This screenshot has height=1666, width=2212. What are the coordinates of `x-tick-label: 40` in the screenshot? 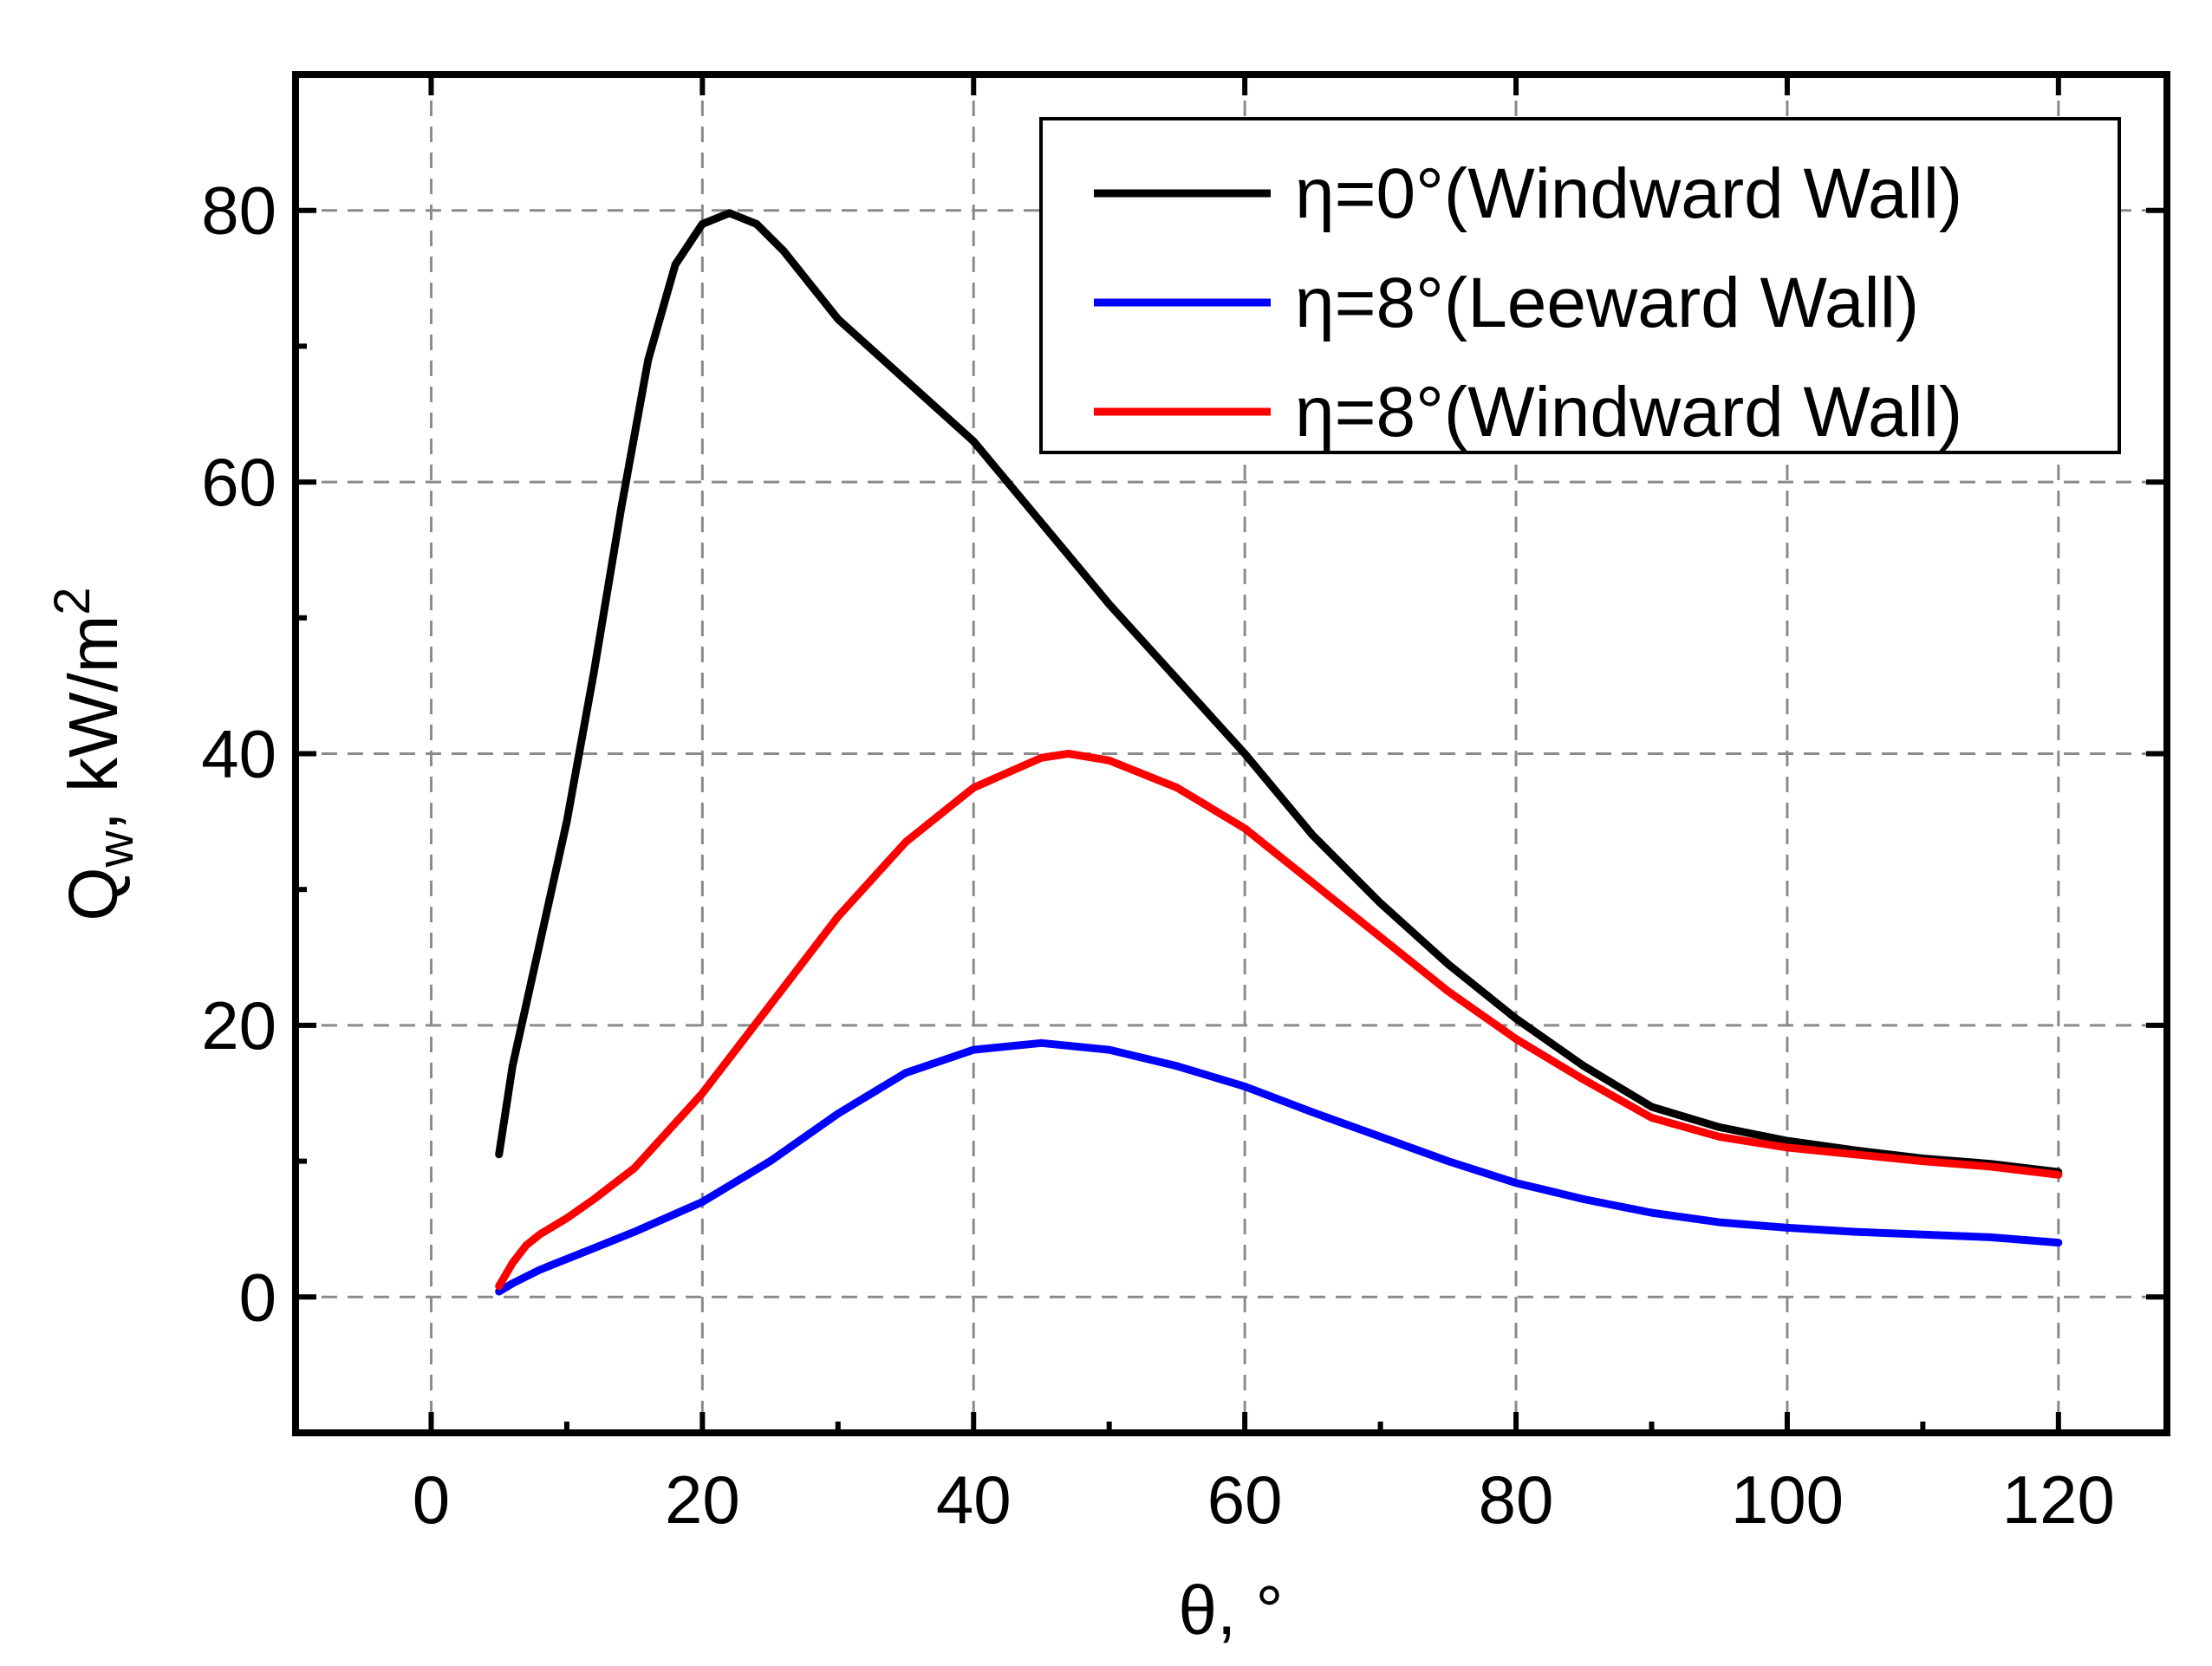 It's located at (974, 1499).